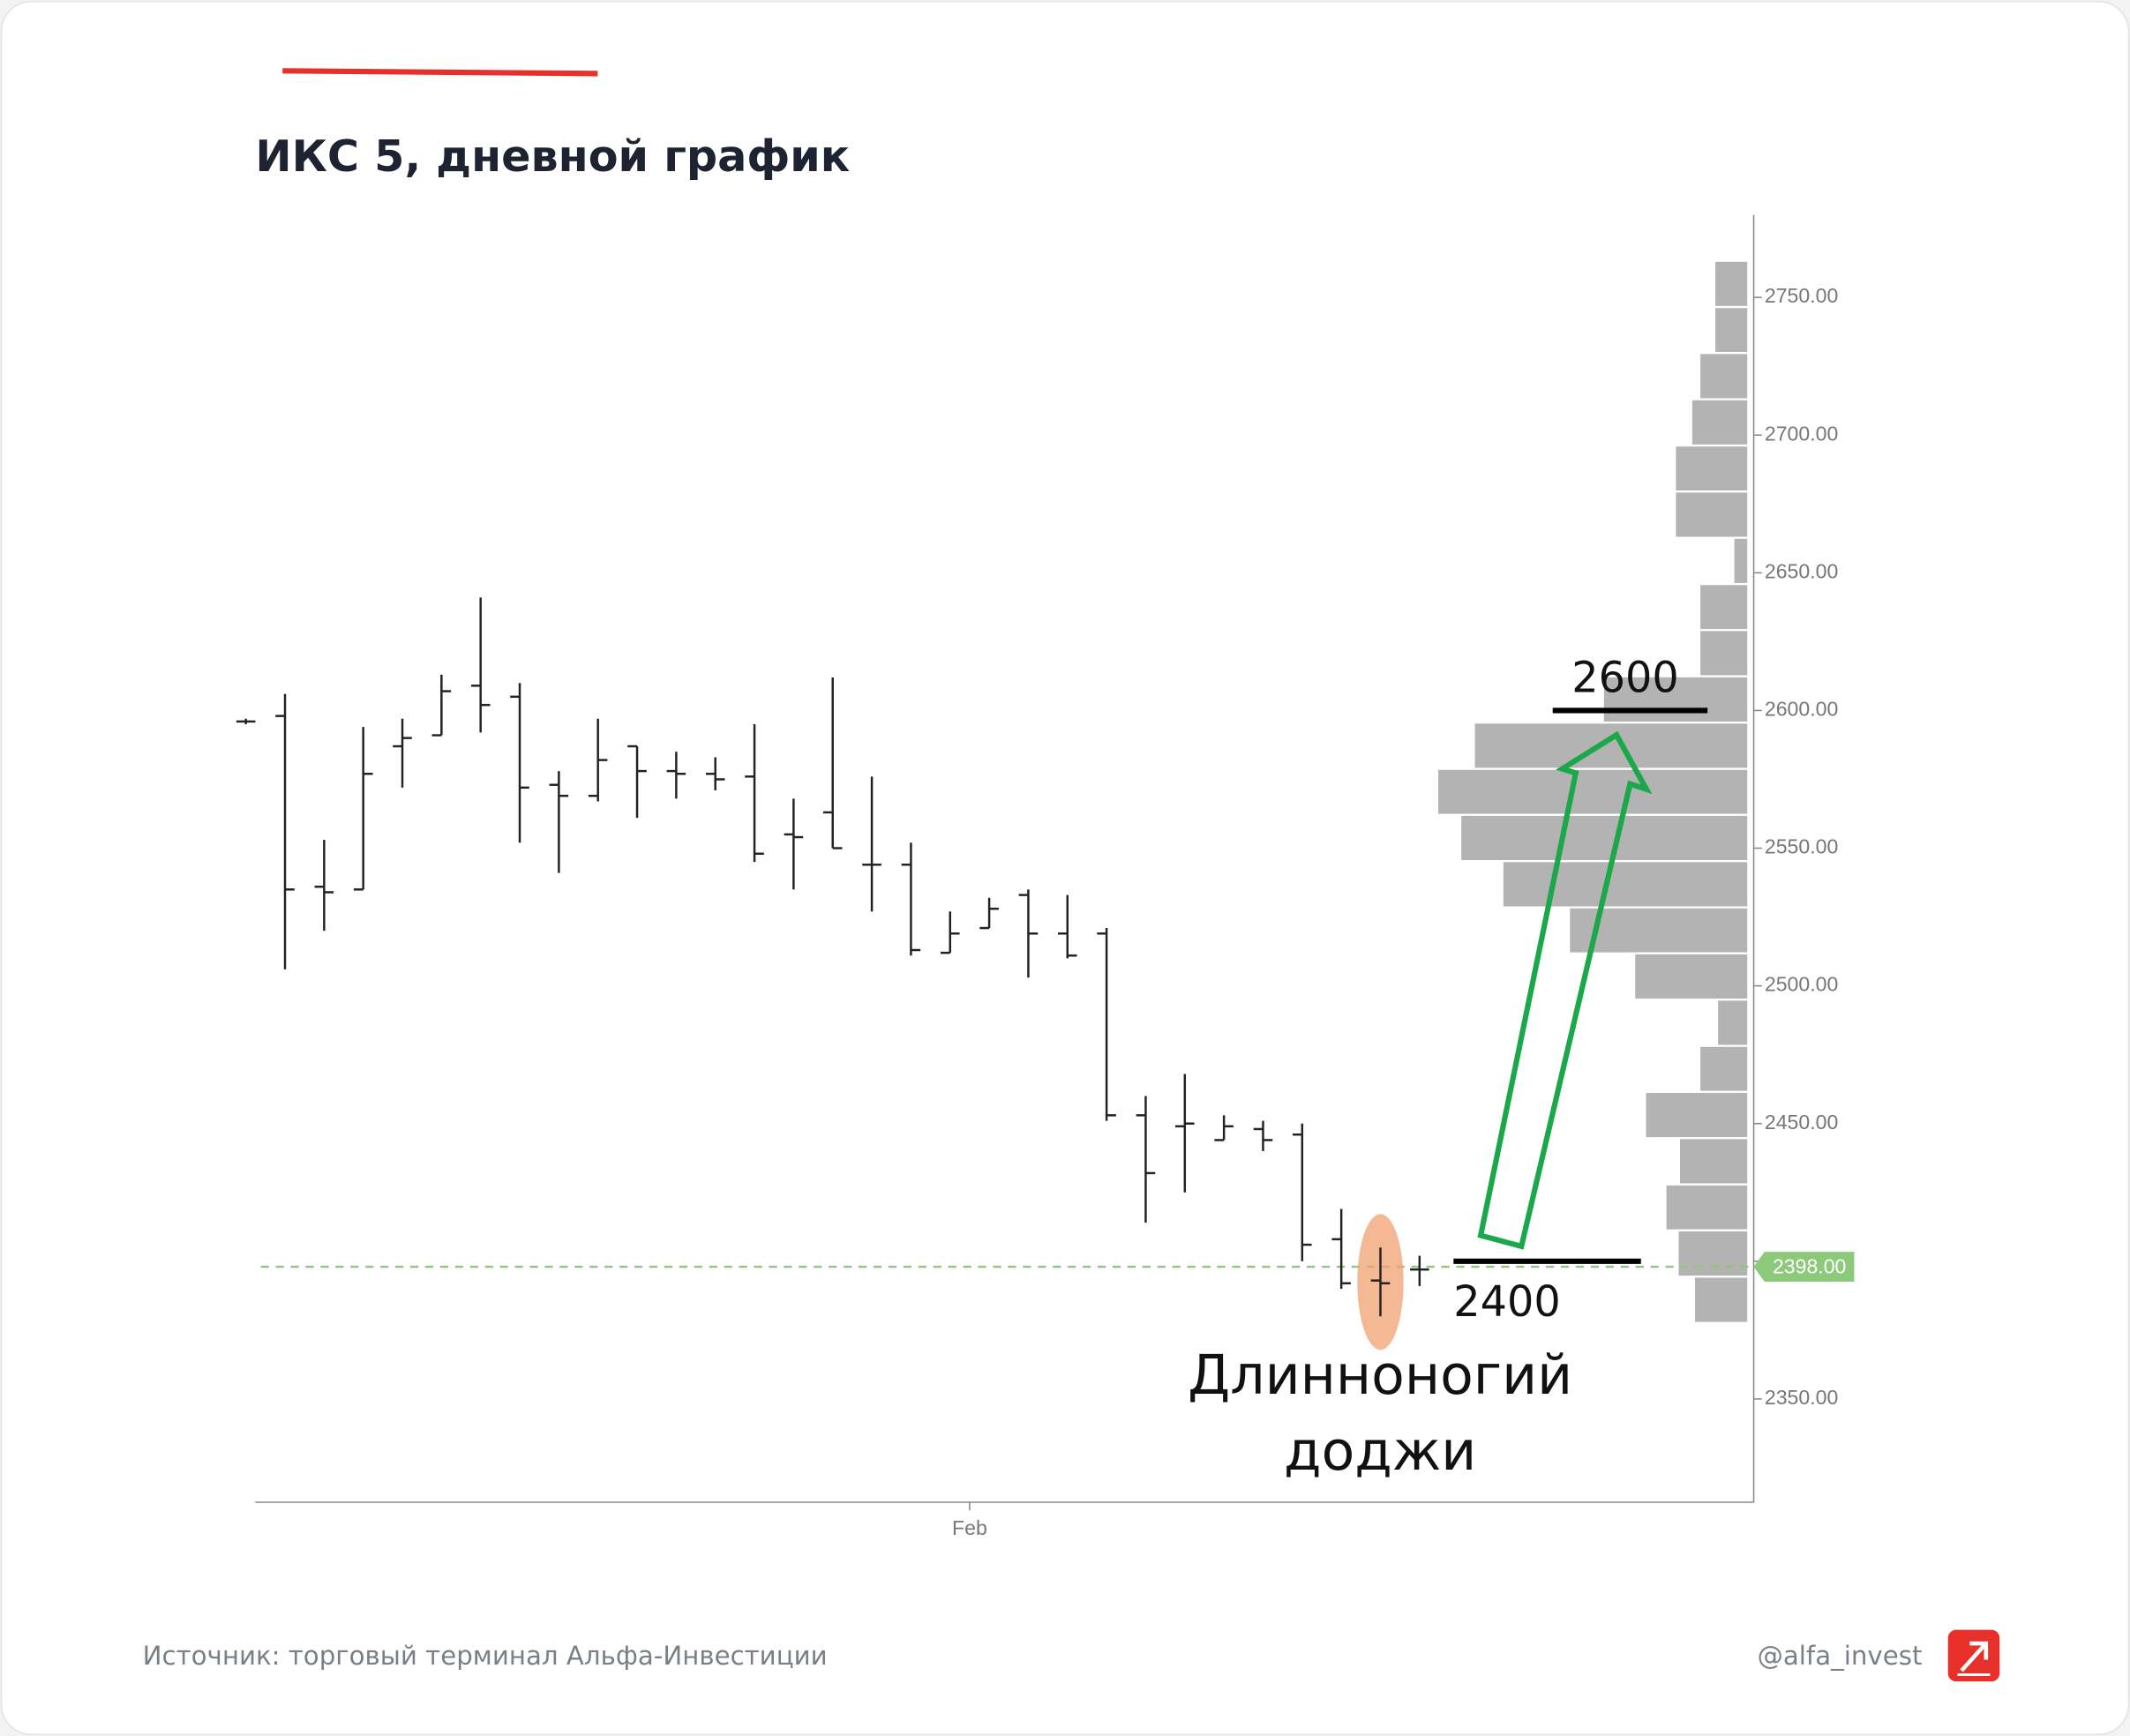  Describe the element at coordinates (1380, 1375) in the screenshot. I see `annotation-text: Длинноногий` at that location.